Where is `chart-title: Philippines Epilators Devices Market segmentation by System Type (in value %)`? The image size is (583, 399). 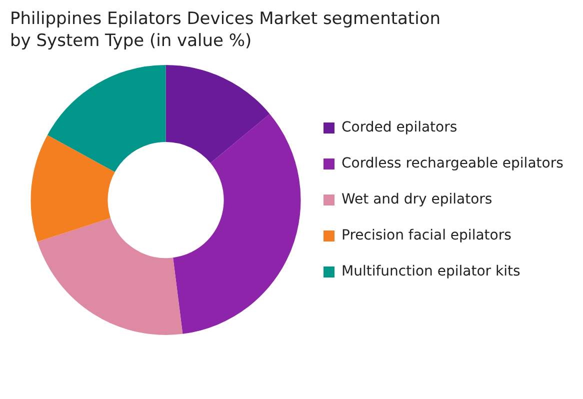
chart-title: Philippines Epilators Devices Market segmentation by System Type (in value %) is located at coordinates (226, 30).